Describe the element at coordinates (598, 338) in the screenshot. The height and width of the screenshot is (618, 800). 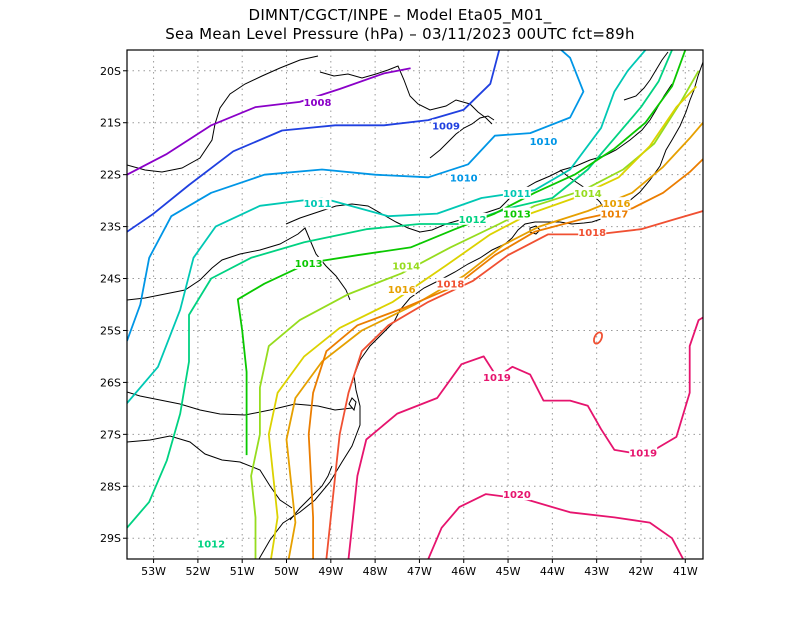
I see `isobar-1018-closed-small` at that location.